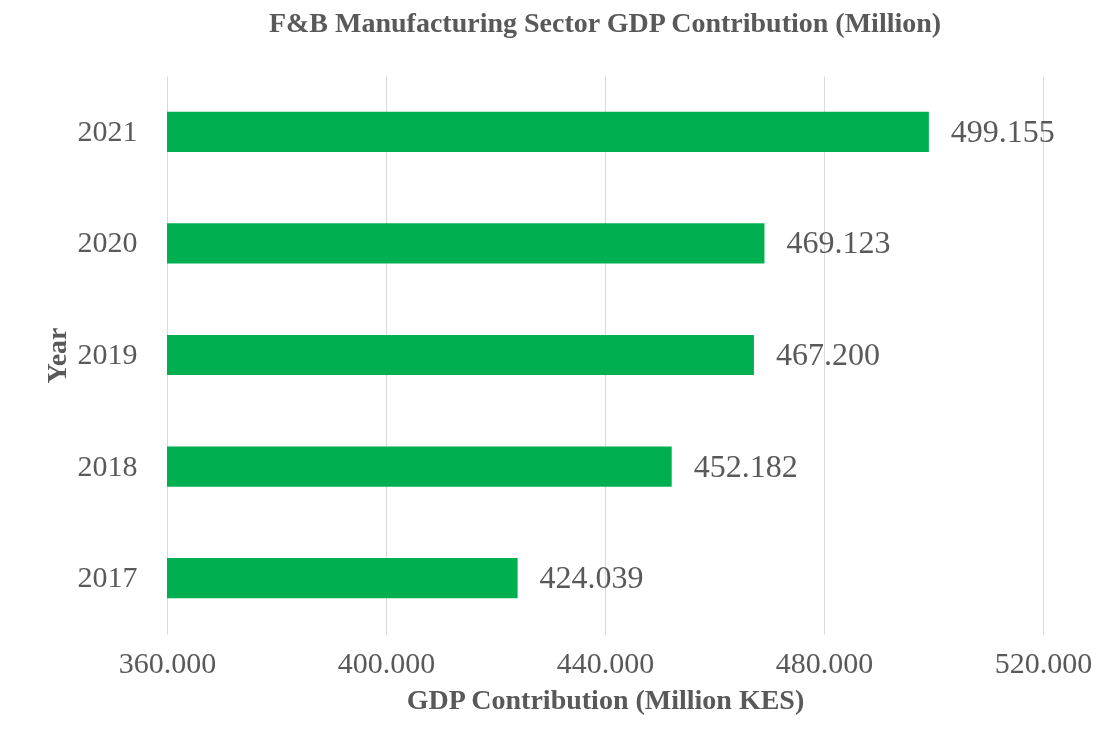  I want to click on x-axis-title: GDP Contribution (Million KES), so click(605, 699).